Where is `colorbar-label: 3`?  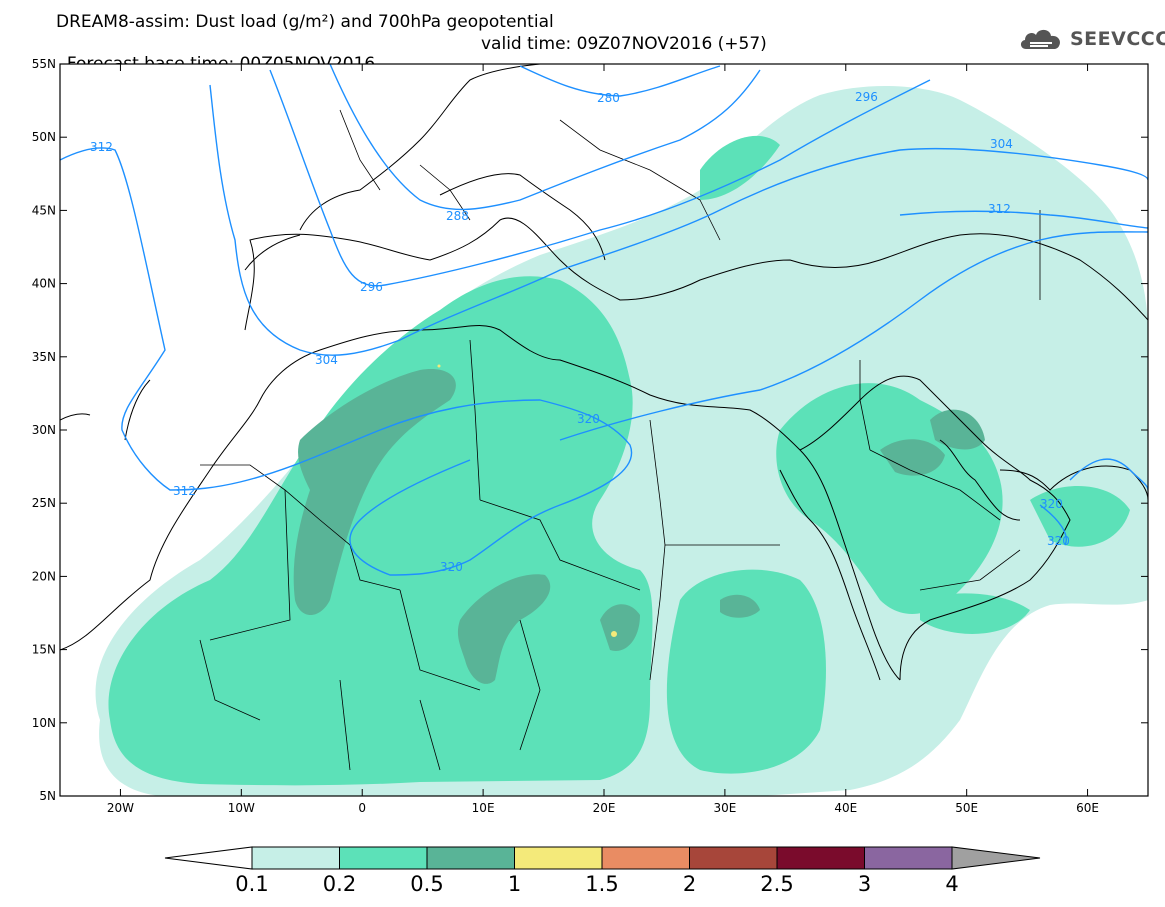
colorbar-label: 3 is located at coordinates (864, 884).